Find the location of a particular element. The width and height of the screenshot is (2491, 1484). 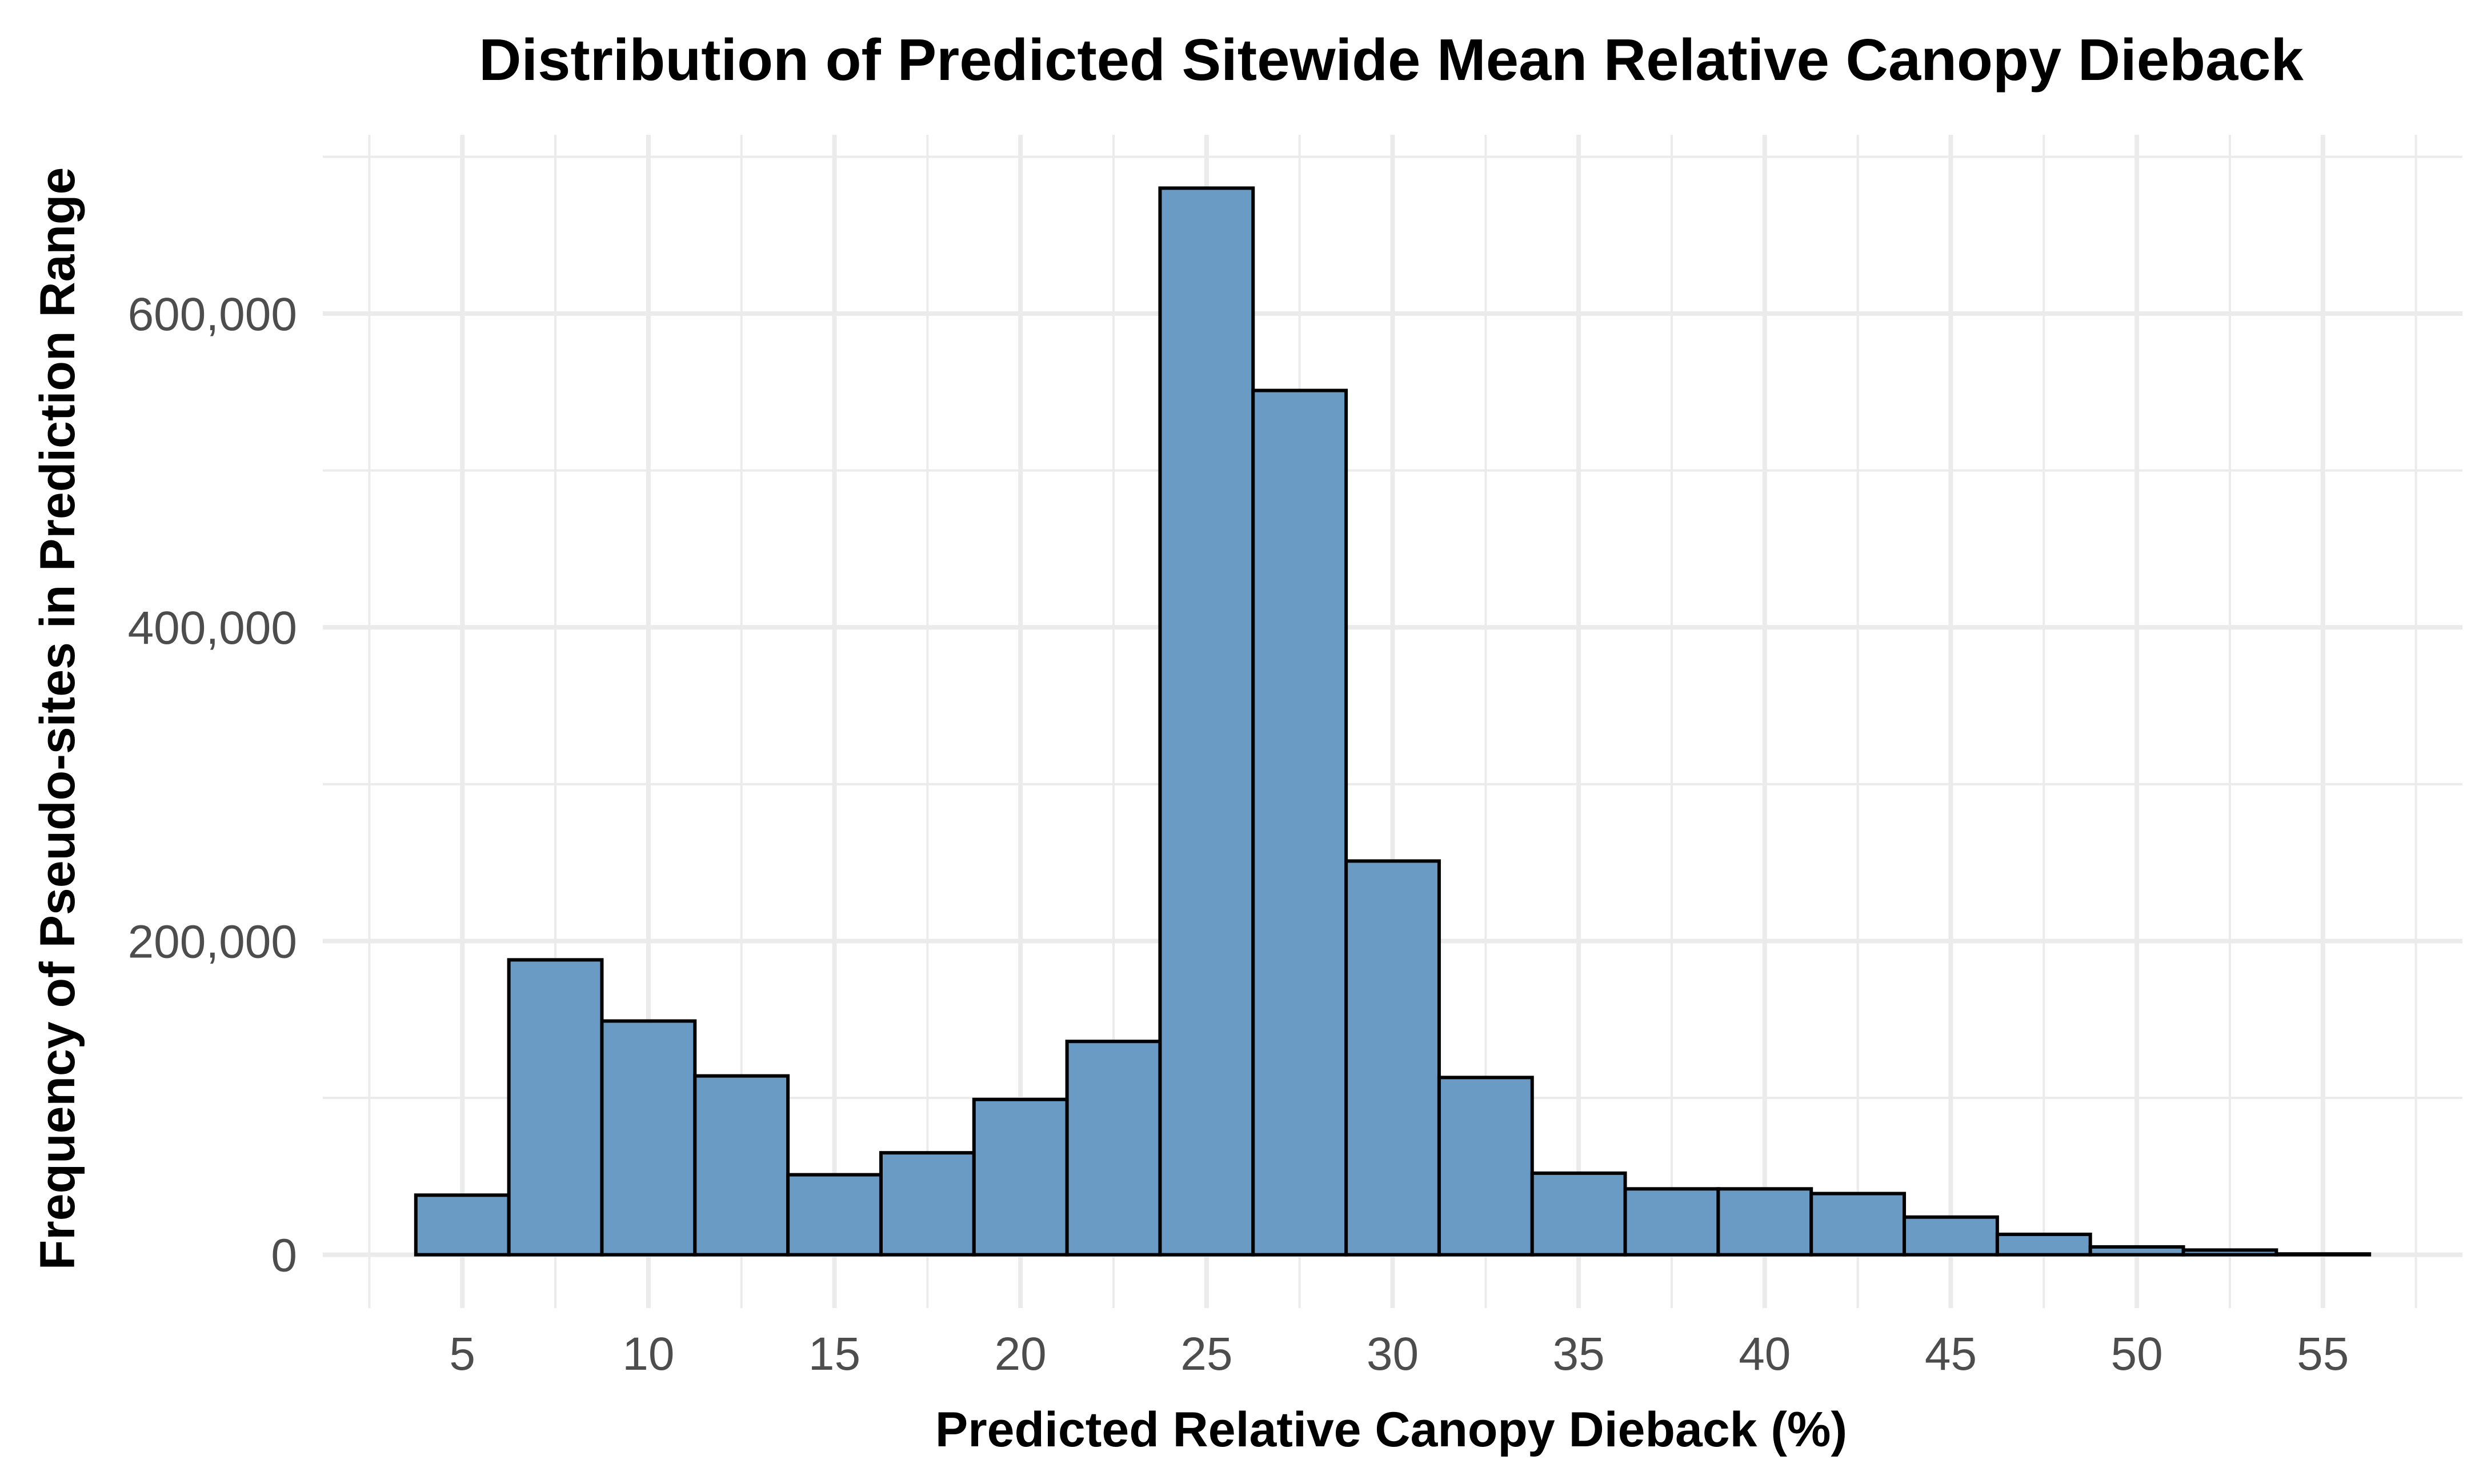

x-tick-label: 25 is located at coordinates (1206, 1354).